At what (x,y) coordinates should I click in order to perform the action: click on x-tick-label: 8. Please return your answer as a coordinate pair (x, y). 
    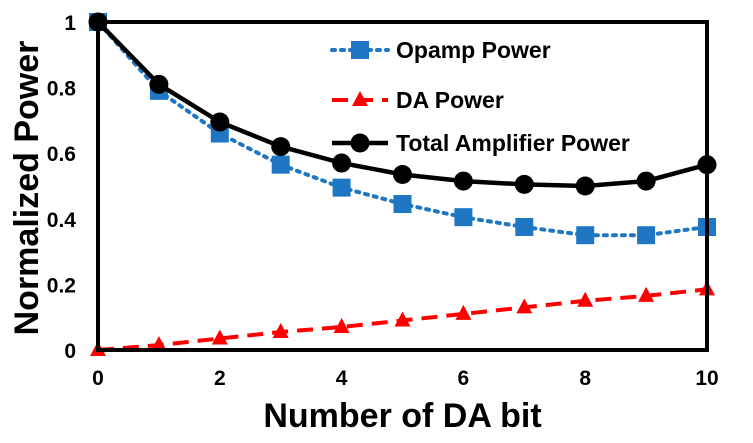
    Looking at the image, I should click on (585, 378).